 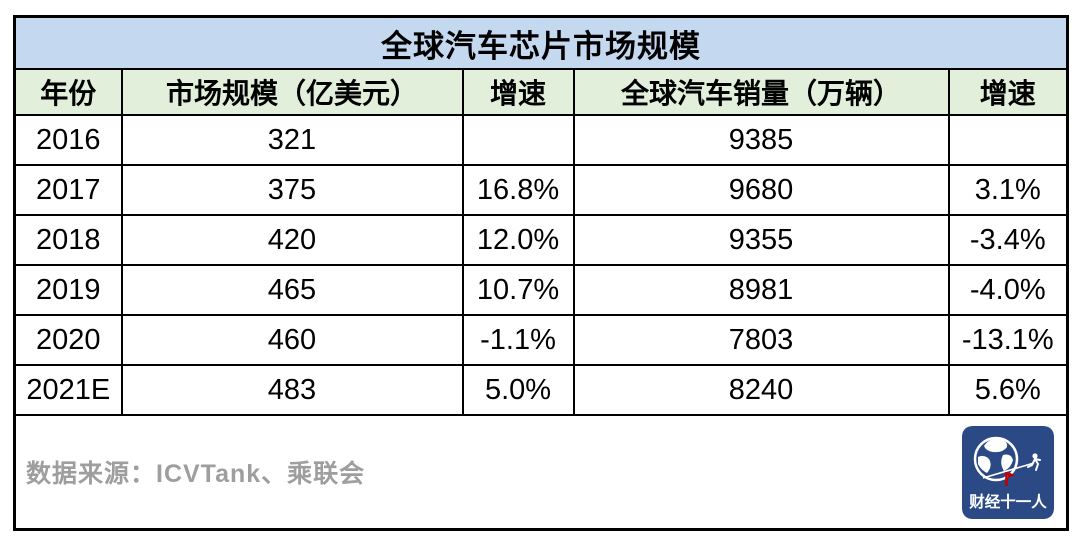 I want to click on title-row: 全球汽车芯片市场规模, so click(x=541, y=42).